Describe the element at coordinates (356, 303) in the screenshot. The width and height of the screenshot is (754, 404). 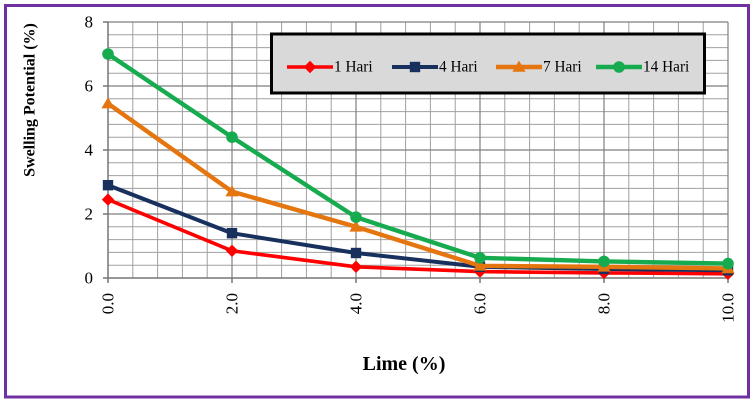
I see `svg-text: 4.0` at that location.